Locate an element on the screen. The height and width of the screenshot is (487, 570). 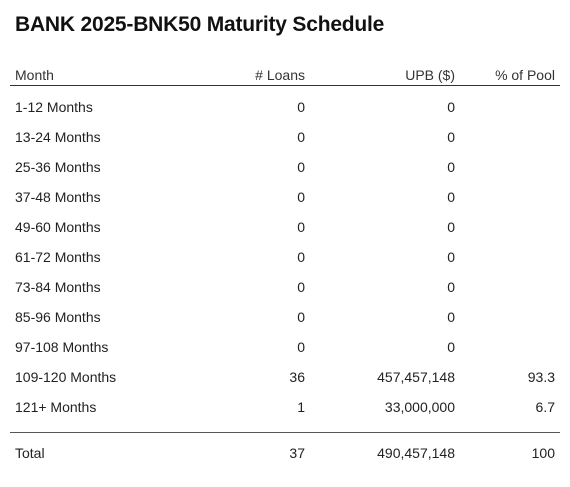
table-row: 25-36 Months 0 0 is located at coordinates (285, 167).